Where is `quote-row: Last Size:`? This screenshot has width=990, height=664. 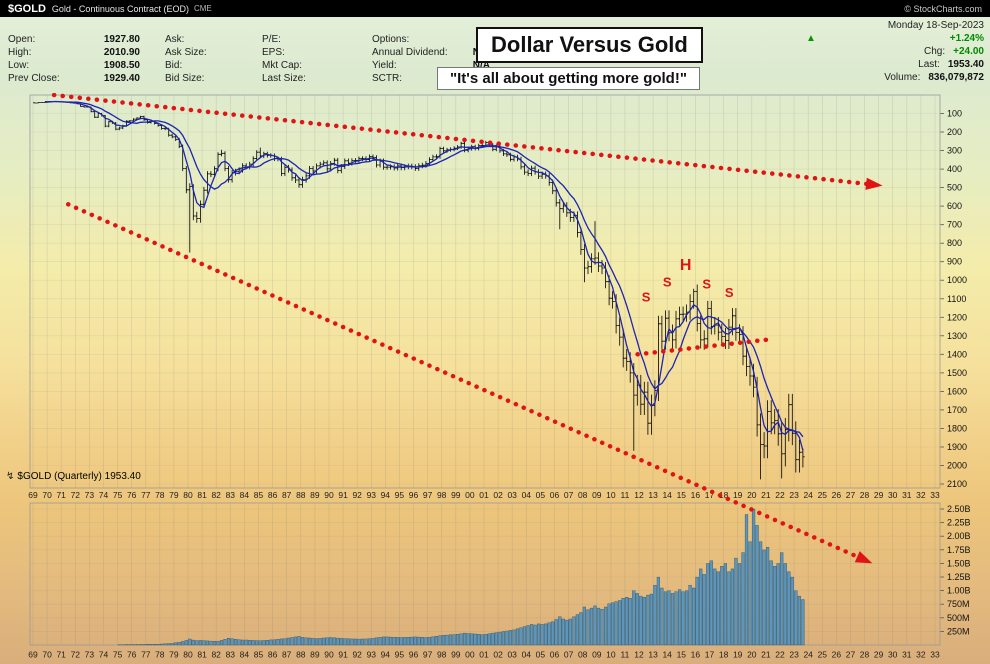 quote-row: Last Size: is located at coordinates (312, 78).